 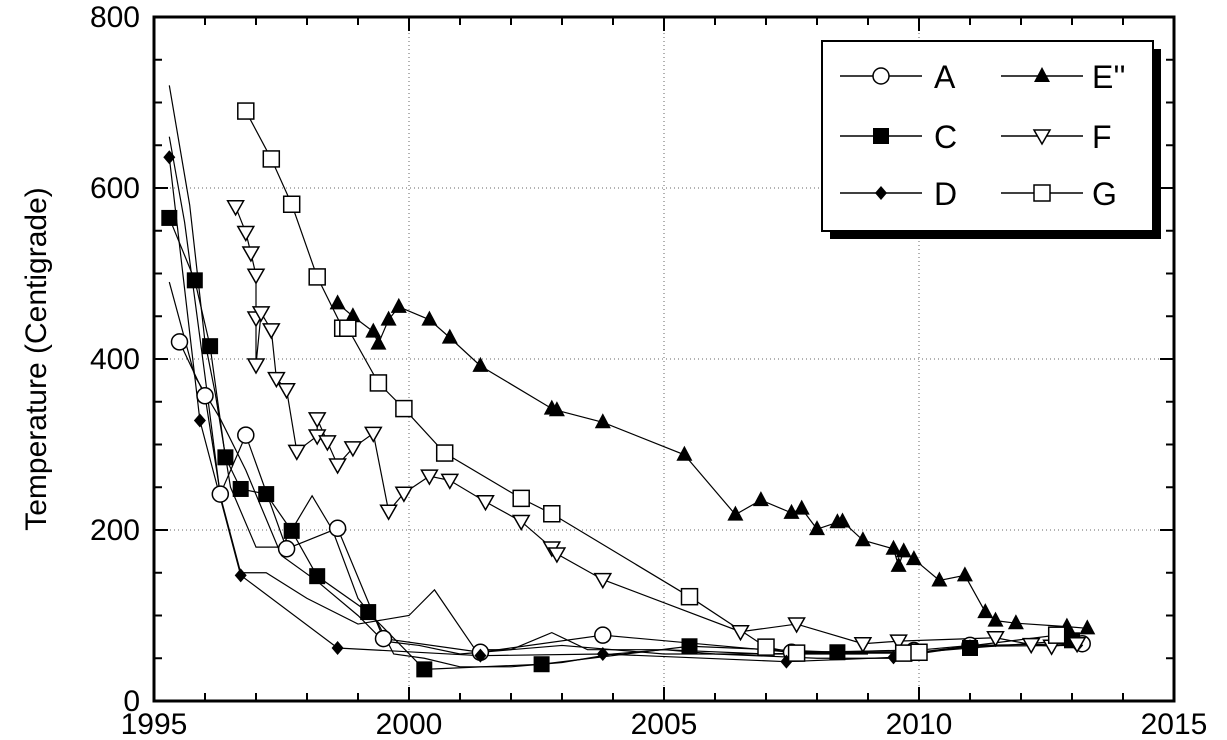 What do you see at coordinates (1109, 77) in the screenshot?
I see `legend-label-e: E''` at bounding box center [1109, 77].